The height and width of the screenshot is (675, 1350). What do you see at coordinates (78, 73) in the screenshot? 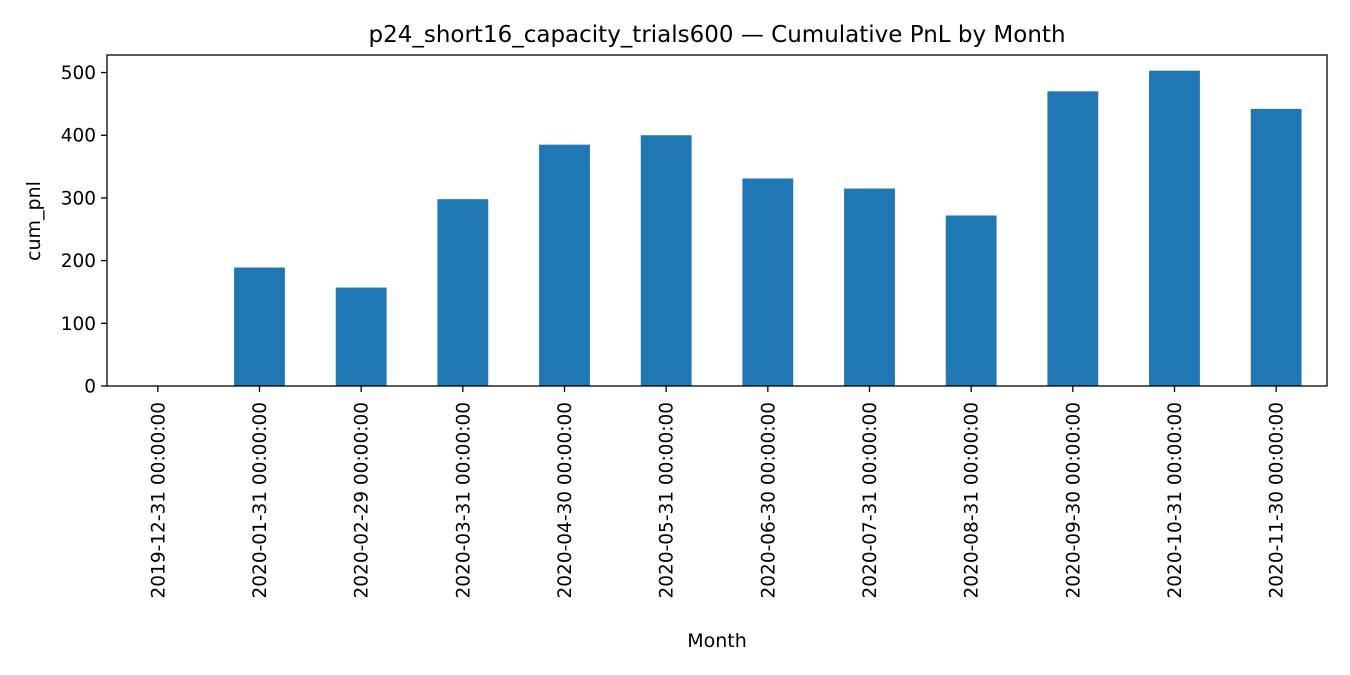
I see `y-tick-label: 500` at bounding box center [78, 73].